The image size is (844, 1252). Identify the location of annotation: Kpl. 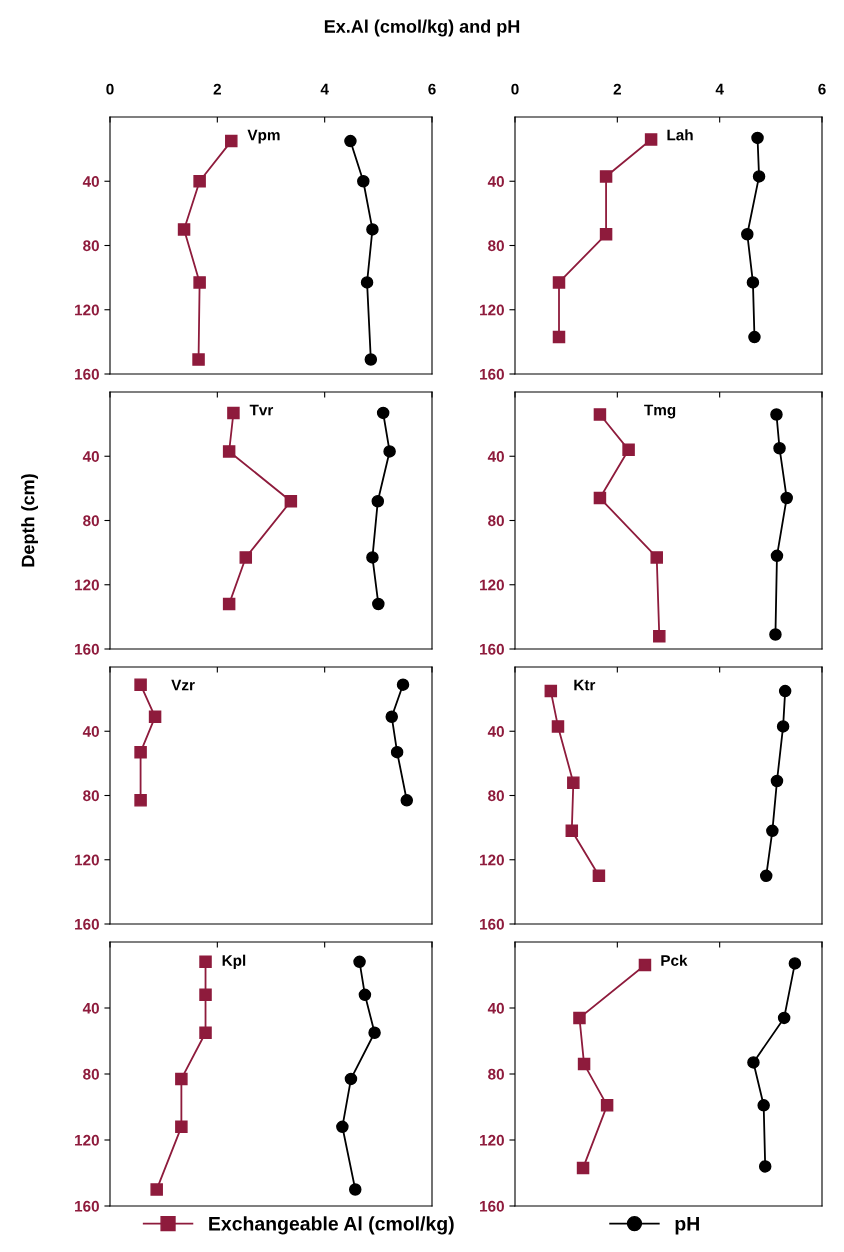
(234, 961).